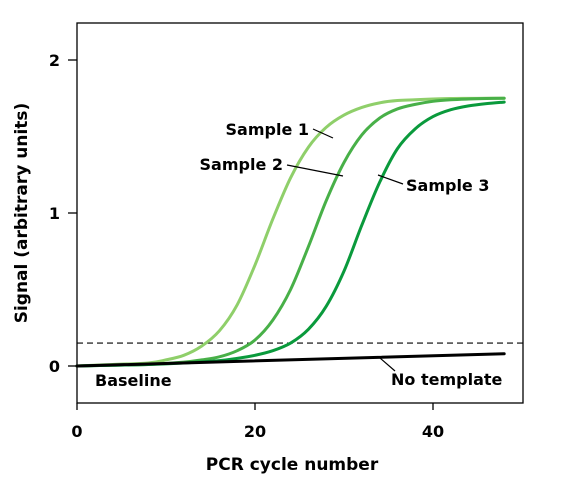  I want to click on baseline-label: Baseline, so click(133, 380).